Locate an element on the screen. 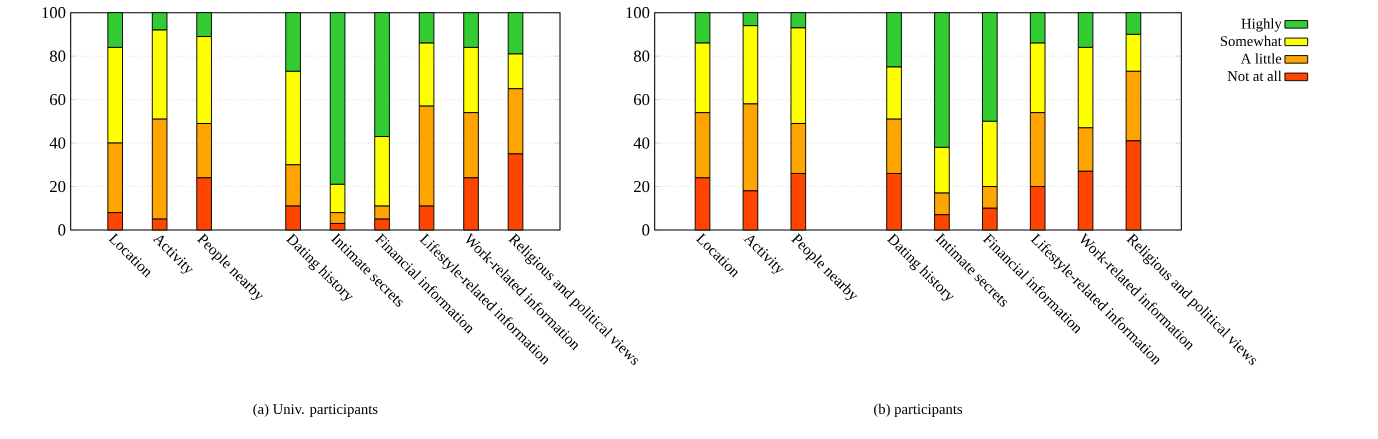 The height and width of the screenshot is (439, 1378). legend-label: Not at all is located at coordinates (1254, 76).